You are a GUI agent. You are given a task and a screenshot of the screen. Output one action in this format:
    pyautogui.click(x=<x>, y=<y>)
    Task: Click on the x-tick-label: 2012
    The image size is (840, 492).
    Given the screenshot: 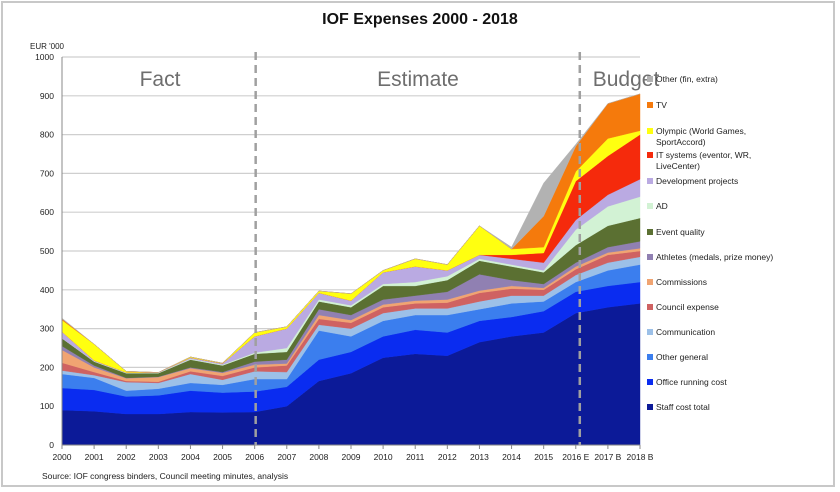 What is the action you would take?
    pyautogui.click(x=447, y=457)
    